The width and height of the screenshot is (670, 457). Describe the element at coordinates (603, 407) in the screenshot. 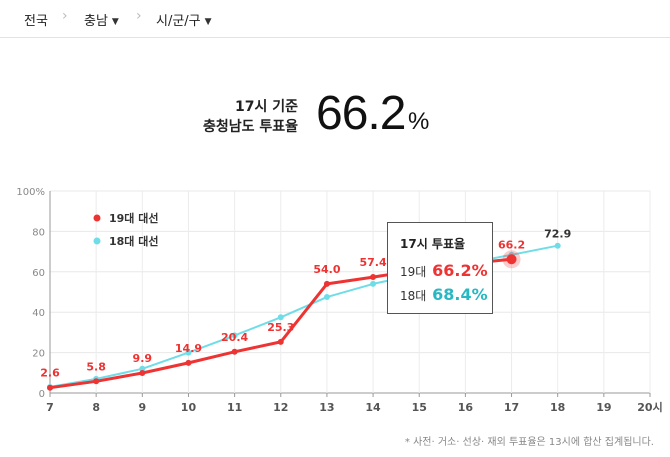

I see `x-tick-label: 19` at that location.